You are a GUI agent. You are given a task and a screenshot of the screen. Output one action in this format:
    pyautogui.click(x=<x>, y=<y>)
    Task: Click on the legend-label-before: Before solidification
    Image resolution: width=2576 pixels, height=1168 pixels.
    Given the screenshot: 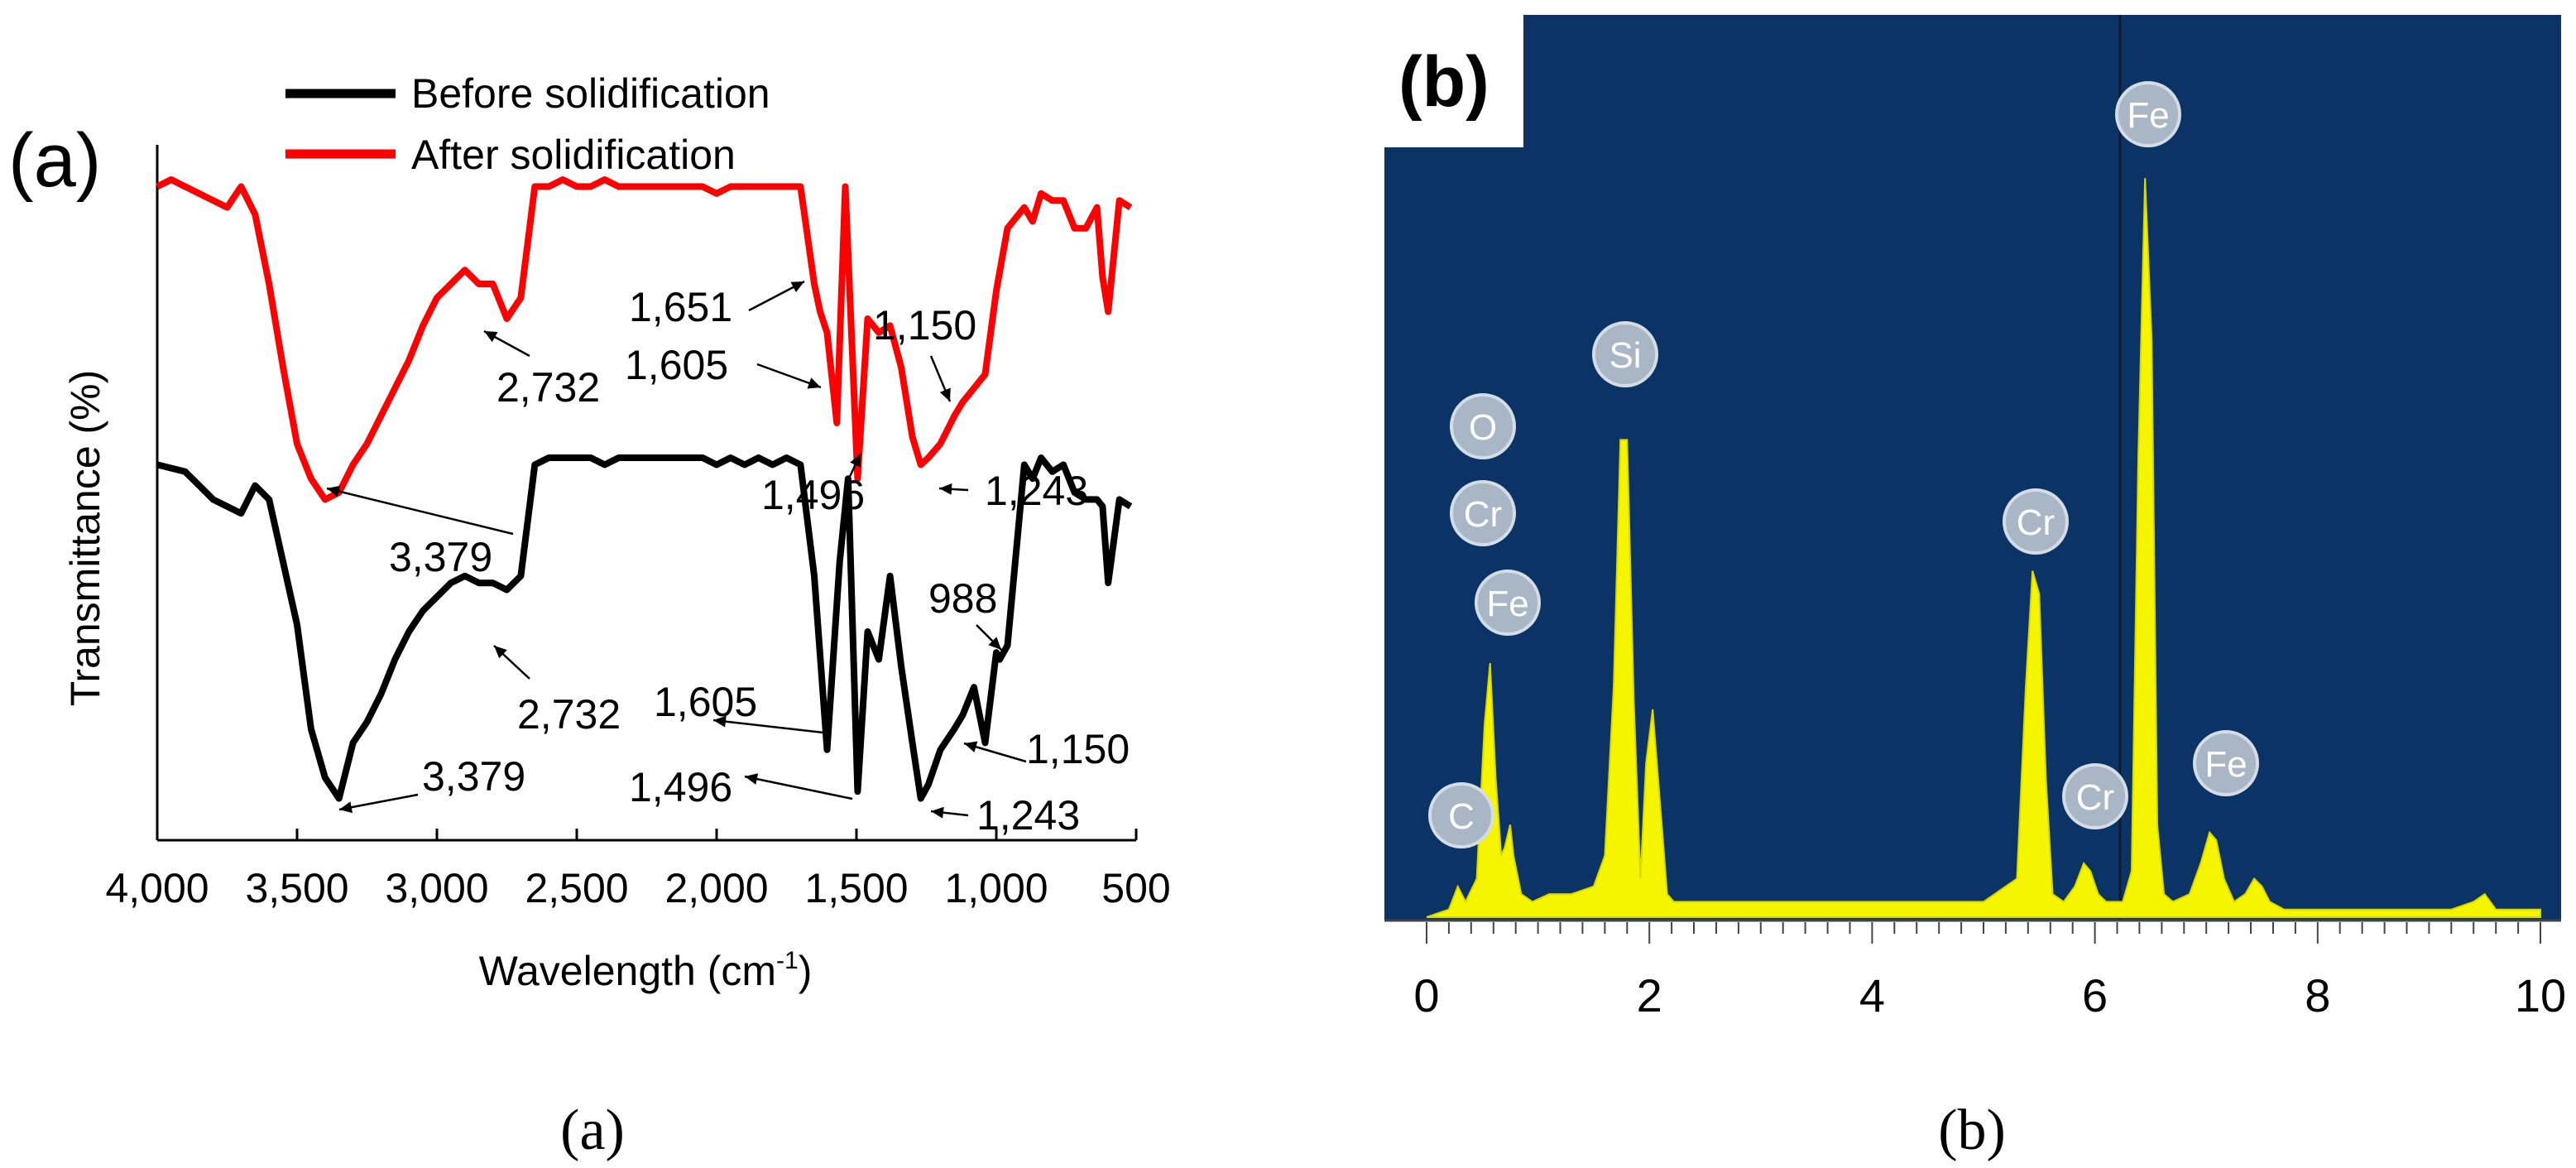 What is the action you would take?
    pyautogui.click(x=591, y=93)
    